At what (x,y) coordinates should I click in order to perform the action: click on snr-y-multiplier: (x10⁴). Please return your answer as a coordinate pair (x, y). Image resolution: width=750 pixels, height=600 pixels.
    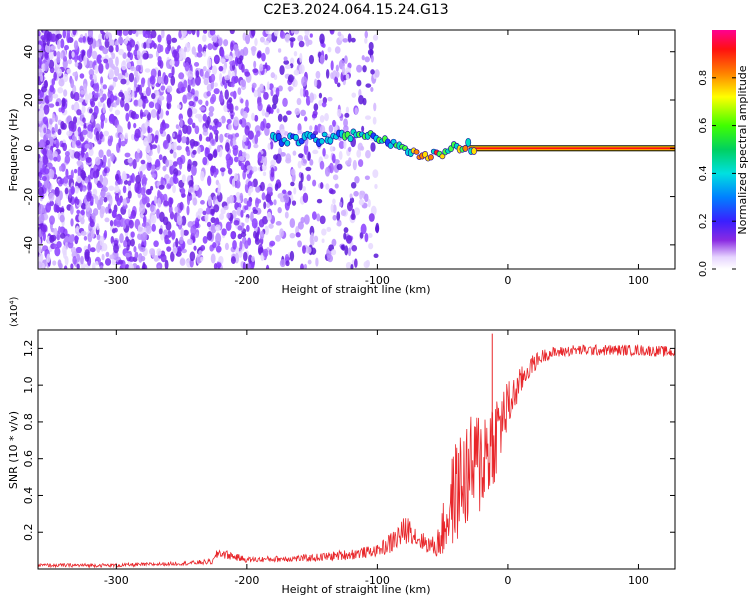
    Looking at the image, I should click on (14, 311).